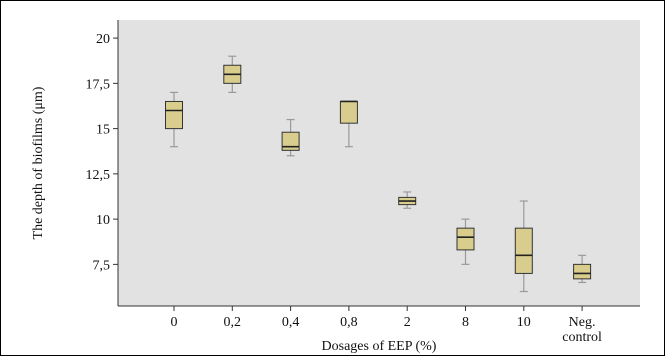  Describe the element at coordinates (379, 325) in the screenshot. I see `x-axis: 0 0,2 0,4 0,8 2 8 10 Neg.control` at that location.